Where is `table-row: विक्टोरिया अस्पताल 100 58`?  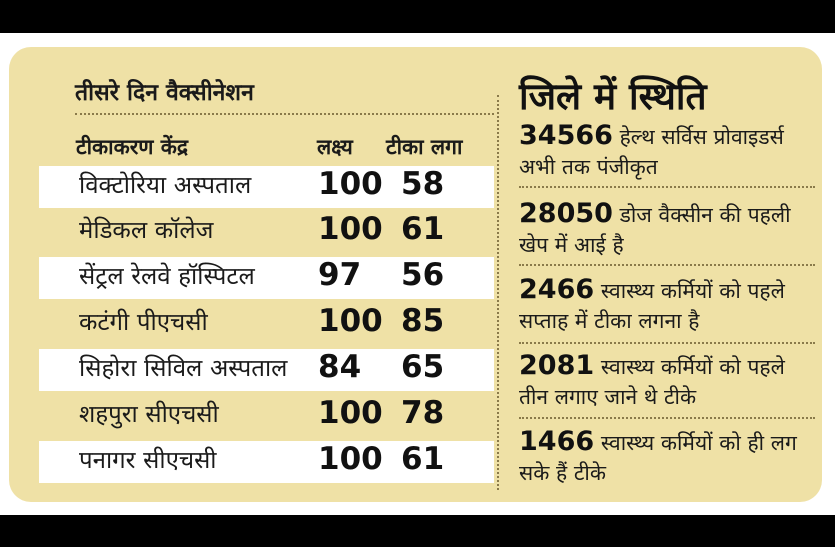 table-row: विक्टोरिया अस्पताल 100 58 is located at coordinates (266, 187).